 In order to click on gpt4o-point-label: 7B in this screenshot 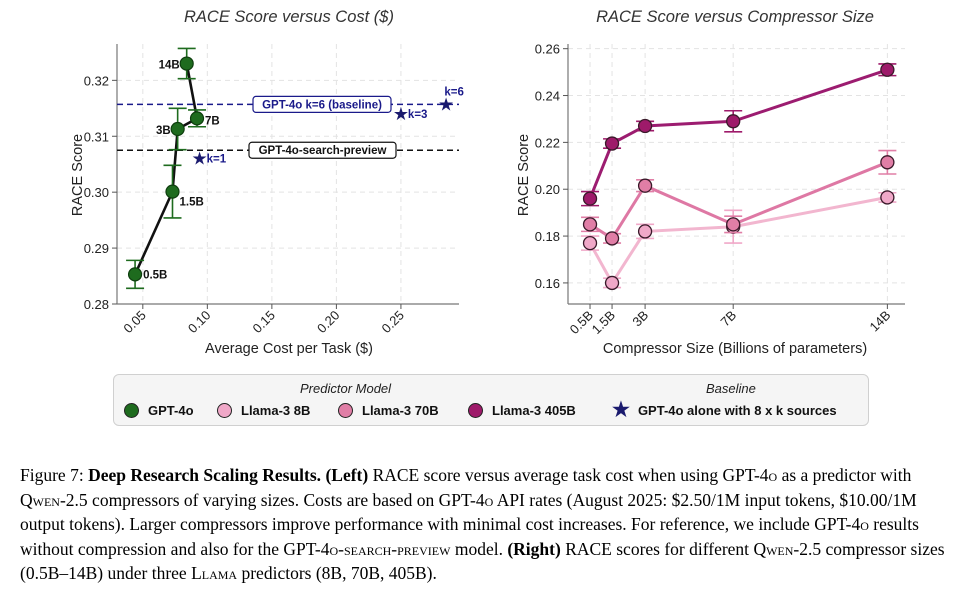, I will do `click(212, 121)`.